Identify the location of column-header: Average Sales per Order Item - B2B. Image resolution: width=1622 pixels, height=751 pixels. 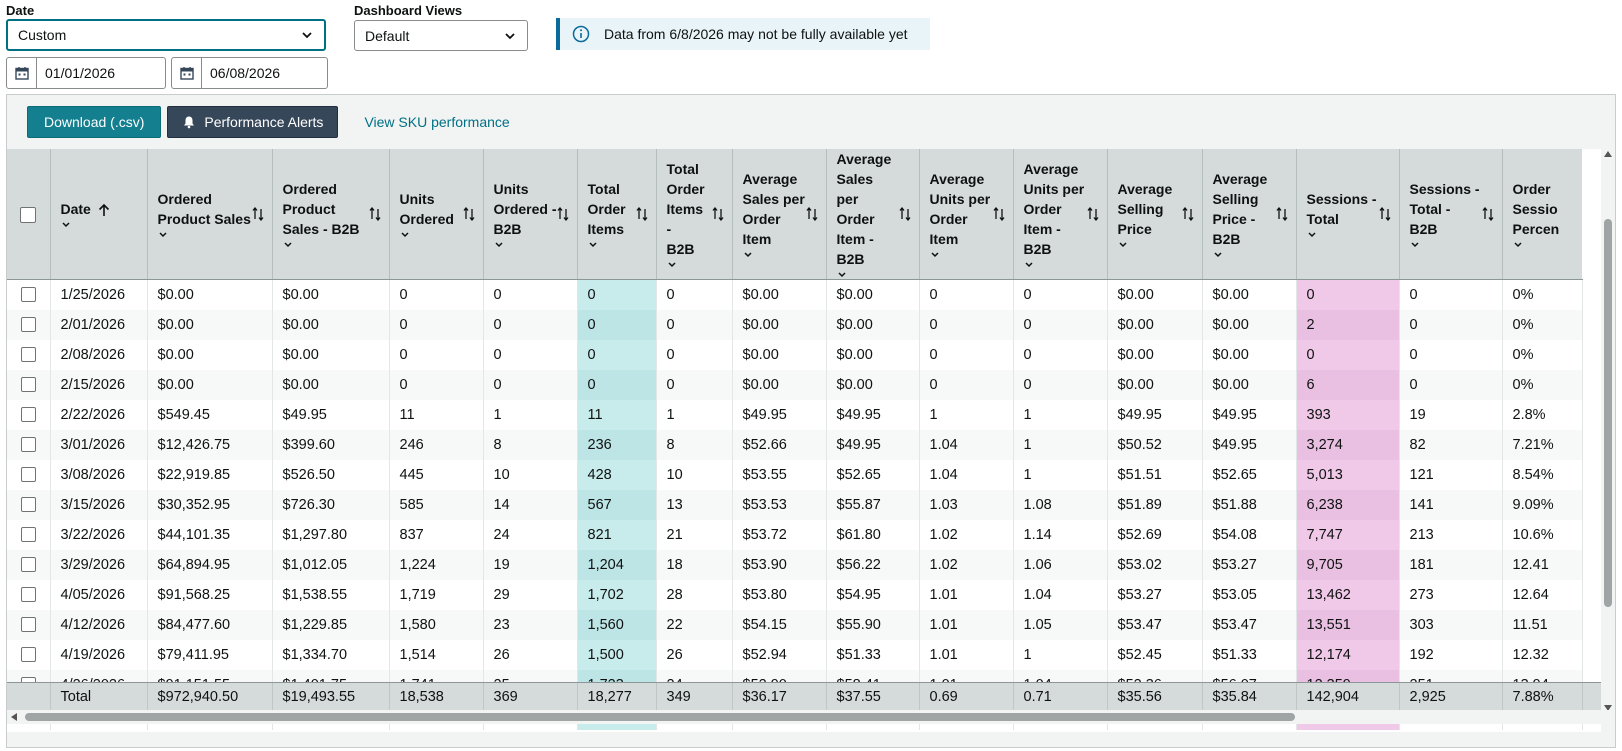
(873, 214).